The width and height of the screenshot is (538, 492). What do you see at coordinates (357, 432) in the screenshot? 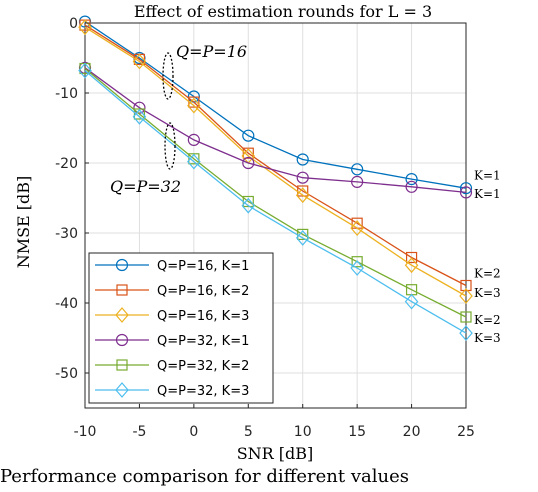
I see `x-tick-label: 15` at bounding box center [357, 432].